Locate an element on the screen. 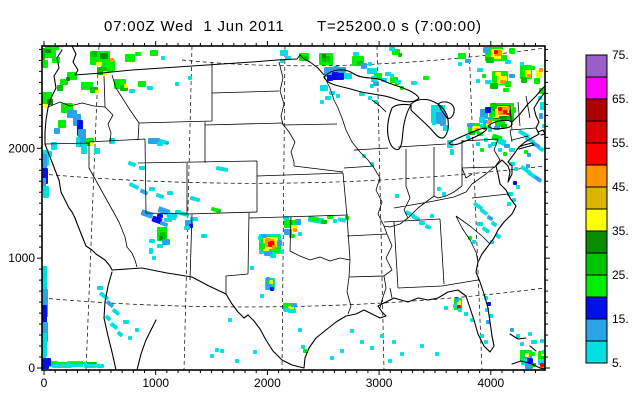 The height and width of the screenshot is (400, 640). colorbar-tick-label: 45. is located at coordinates (620, 187).